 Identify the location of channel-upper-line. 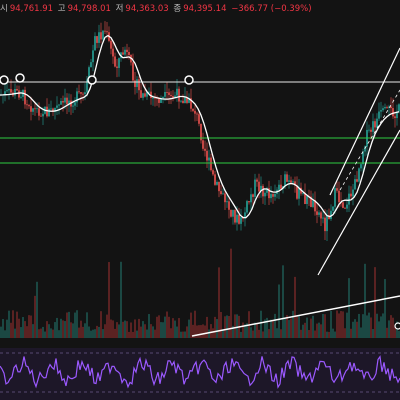
(364, 121).